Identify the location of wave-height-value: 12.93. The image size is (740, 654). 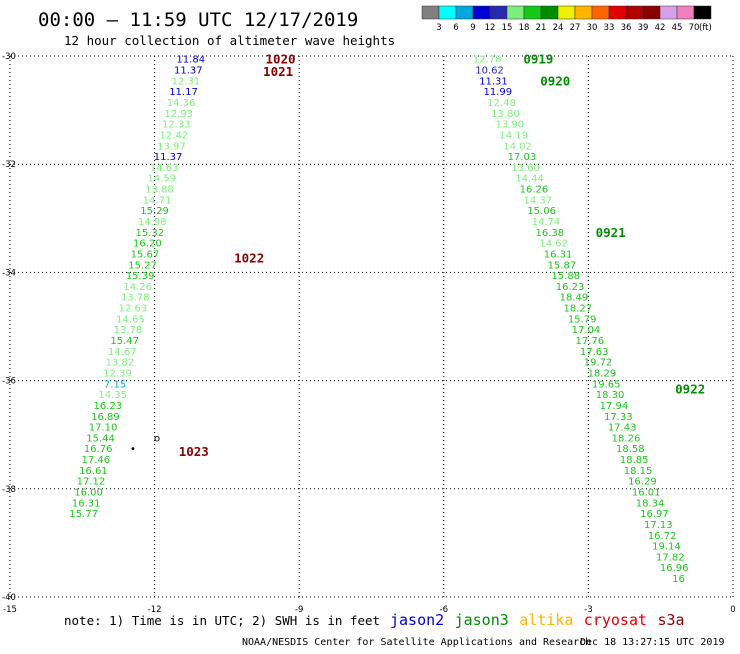
(178, 114).